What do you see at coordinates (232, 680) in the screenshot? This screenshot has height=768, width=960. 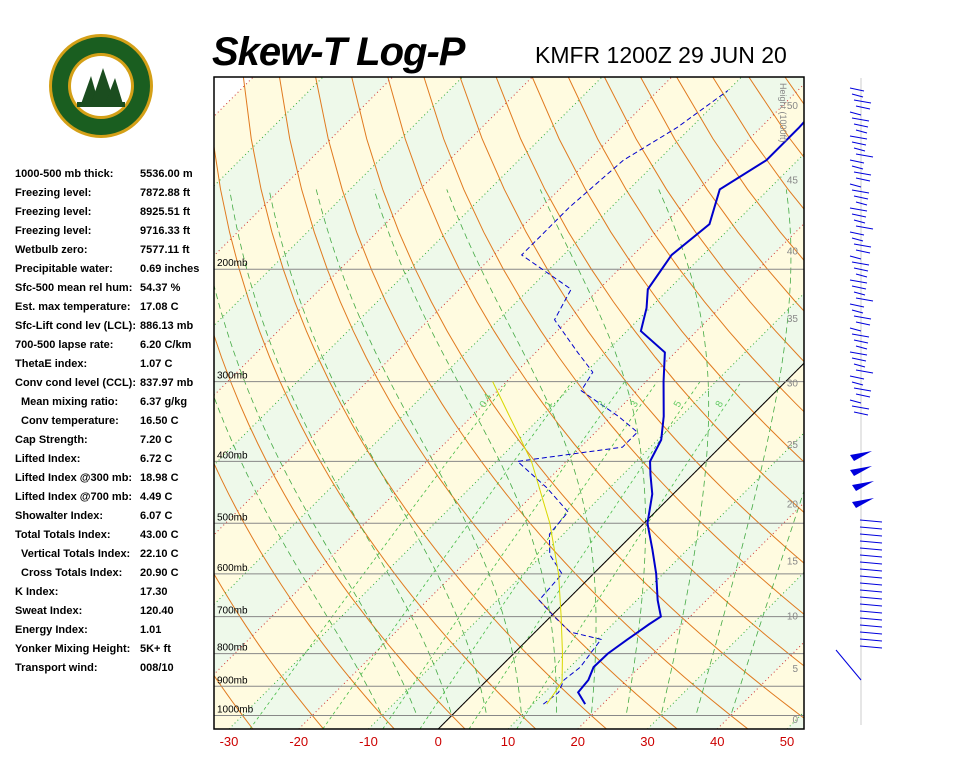 I see `isobar-label: 900mb` at bounding box center [232, 680].